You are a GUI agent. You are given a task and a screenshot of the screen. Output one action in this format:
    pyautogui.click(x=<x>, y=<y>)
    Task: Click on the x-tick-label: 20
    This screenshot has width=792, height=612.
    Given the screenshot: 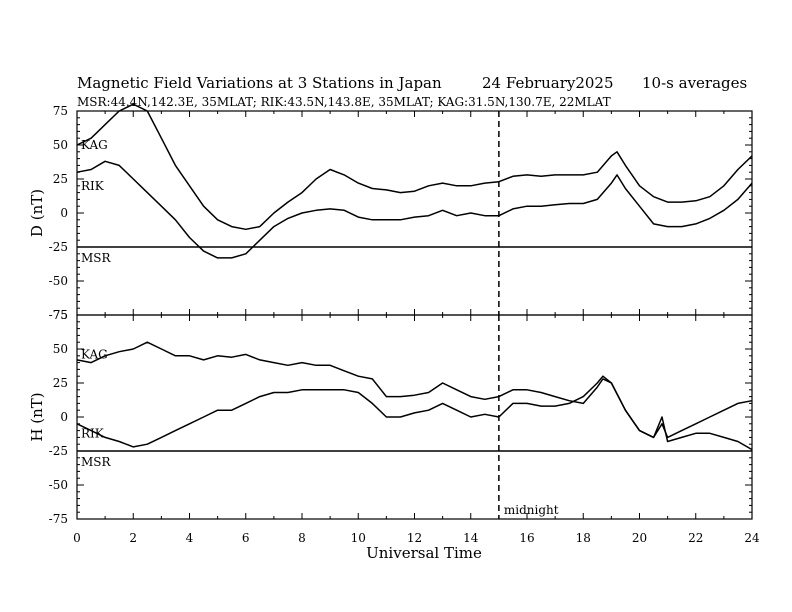 What is the action you would take?
    pyautogui.click(x=639, y=538)
    